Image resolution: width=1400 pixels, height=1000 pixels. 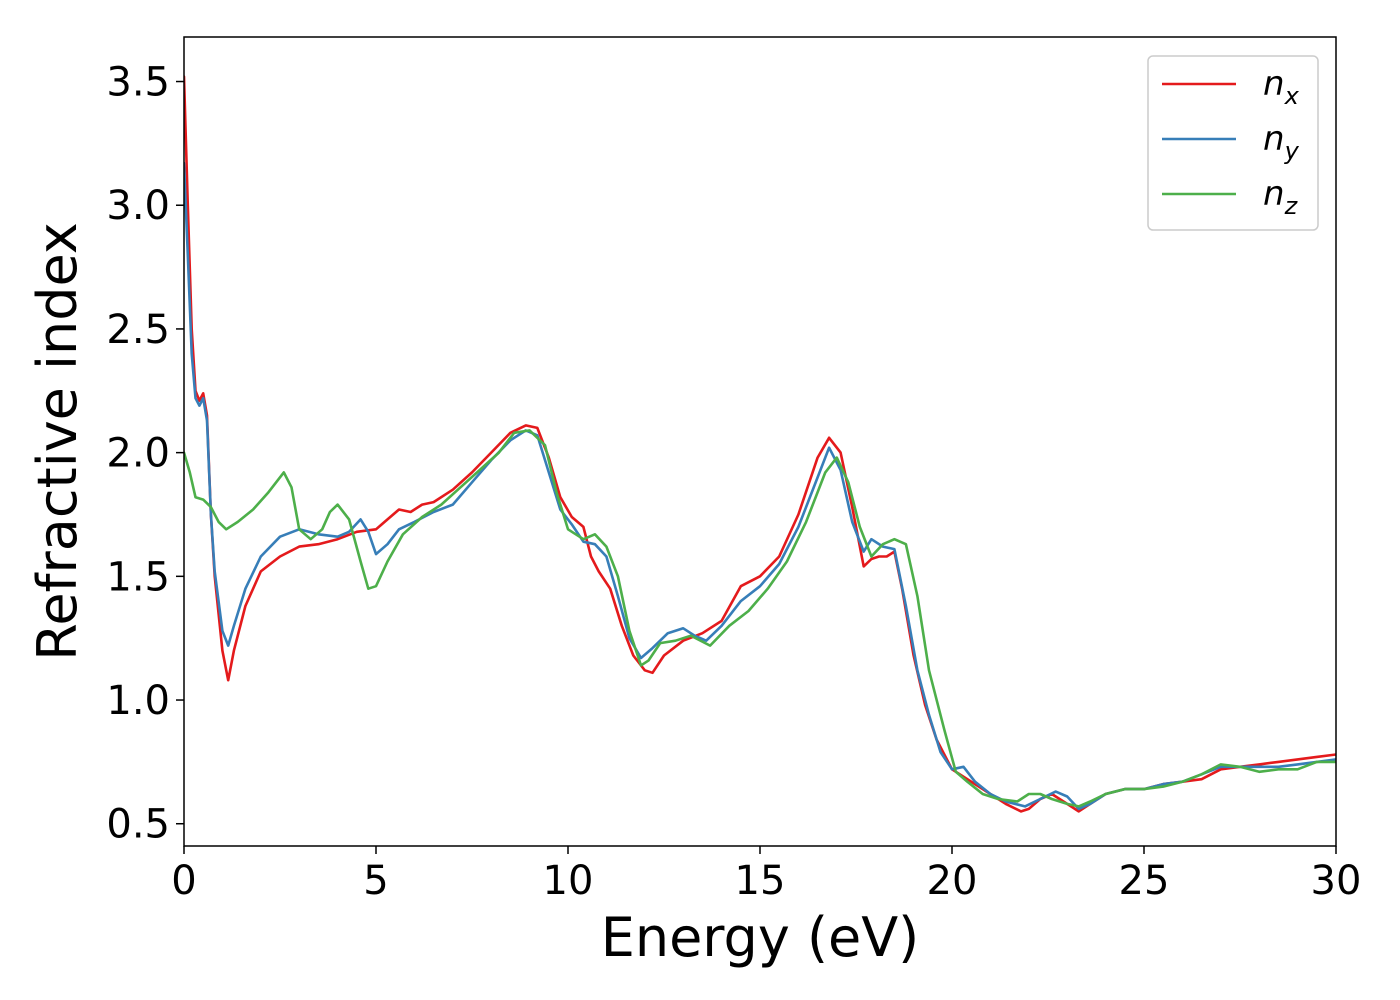 I want to click on x-tick-label: 10, so click(x=568, y=881).